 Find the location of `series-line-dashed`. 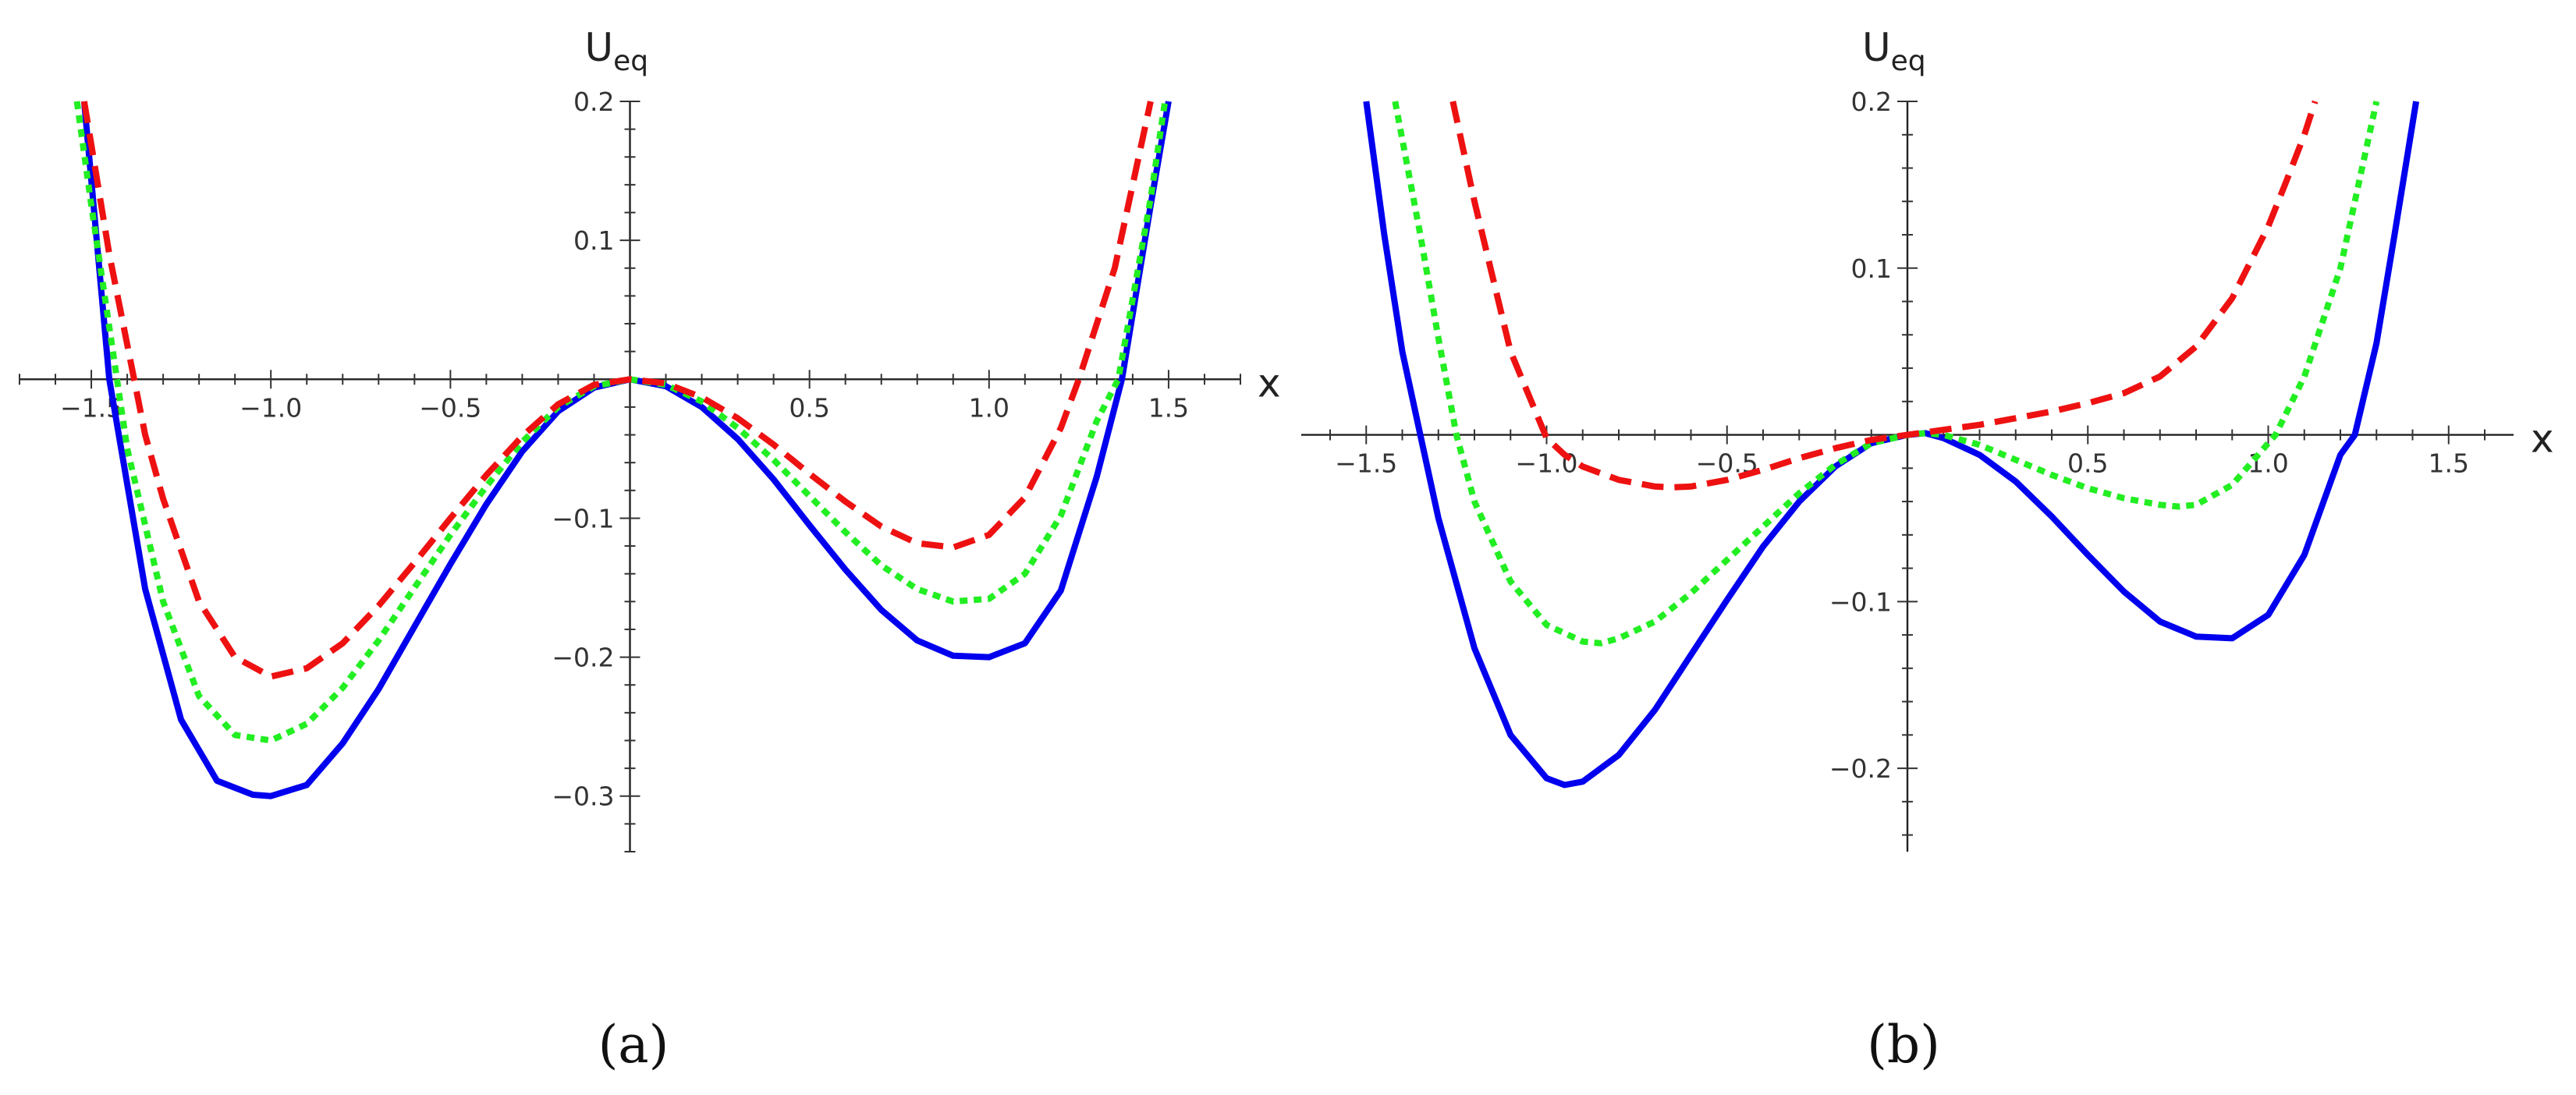

series-line-dashed is located at coordinates (1884, 296).